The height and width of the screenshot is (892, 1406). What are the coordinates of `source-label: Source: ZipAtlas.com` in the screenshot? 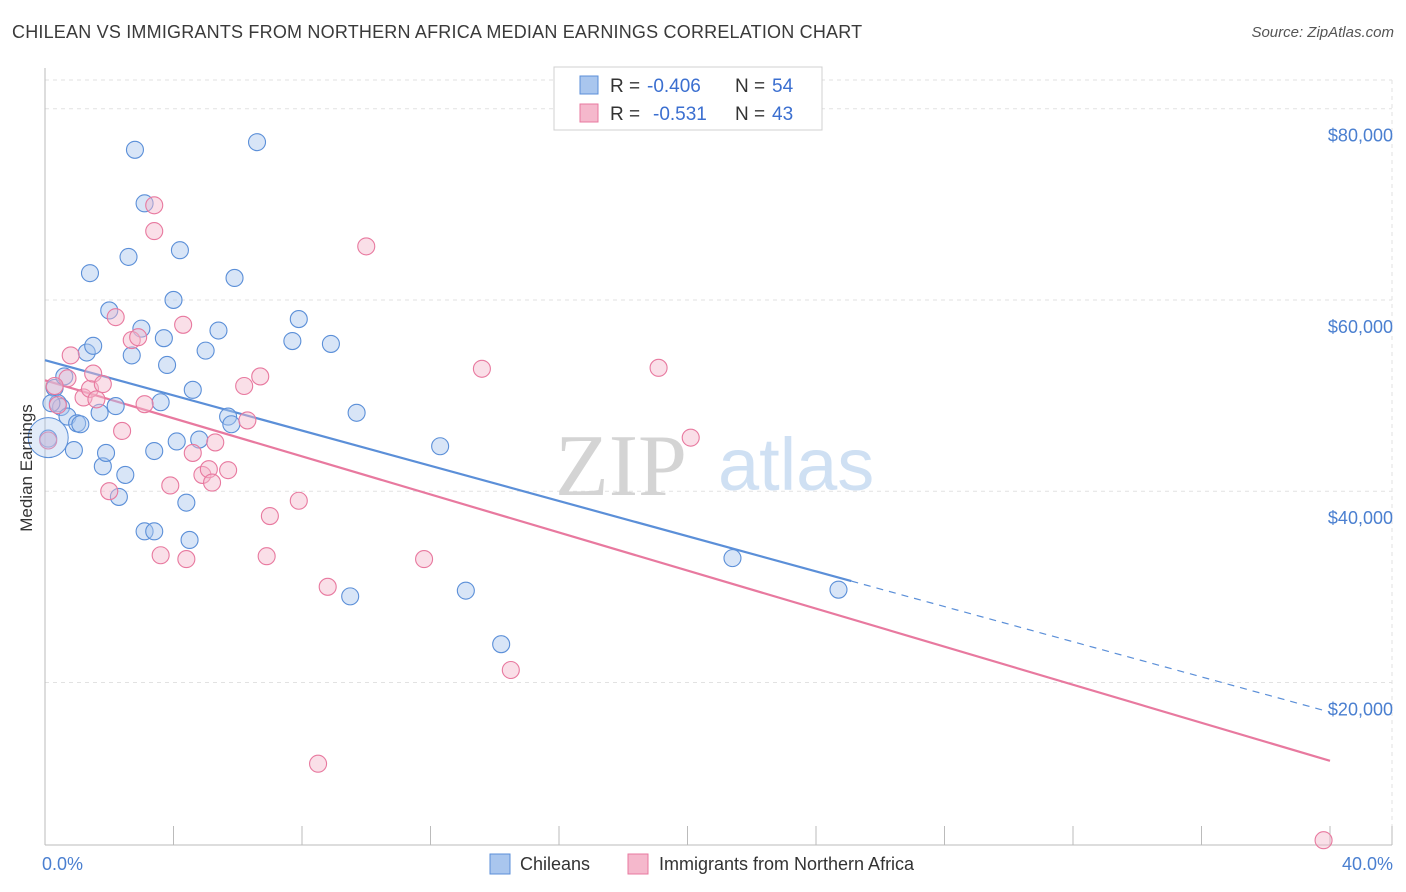 It's located at (1322, 32).